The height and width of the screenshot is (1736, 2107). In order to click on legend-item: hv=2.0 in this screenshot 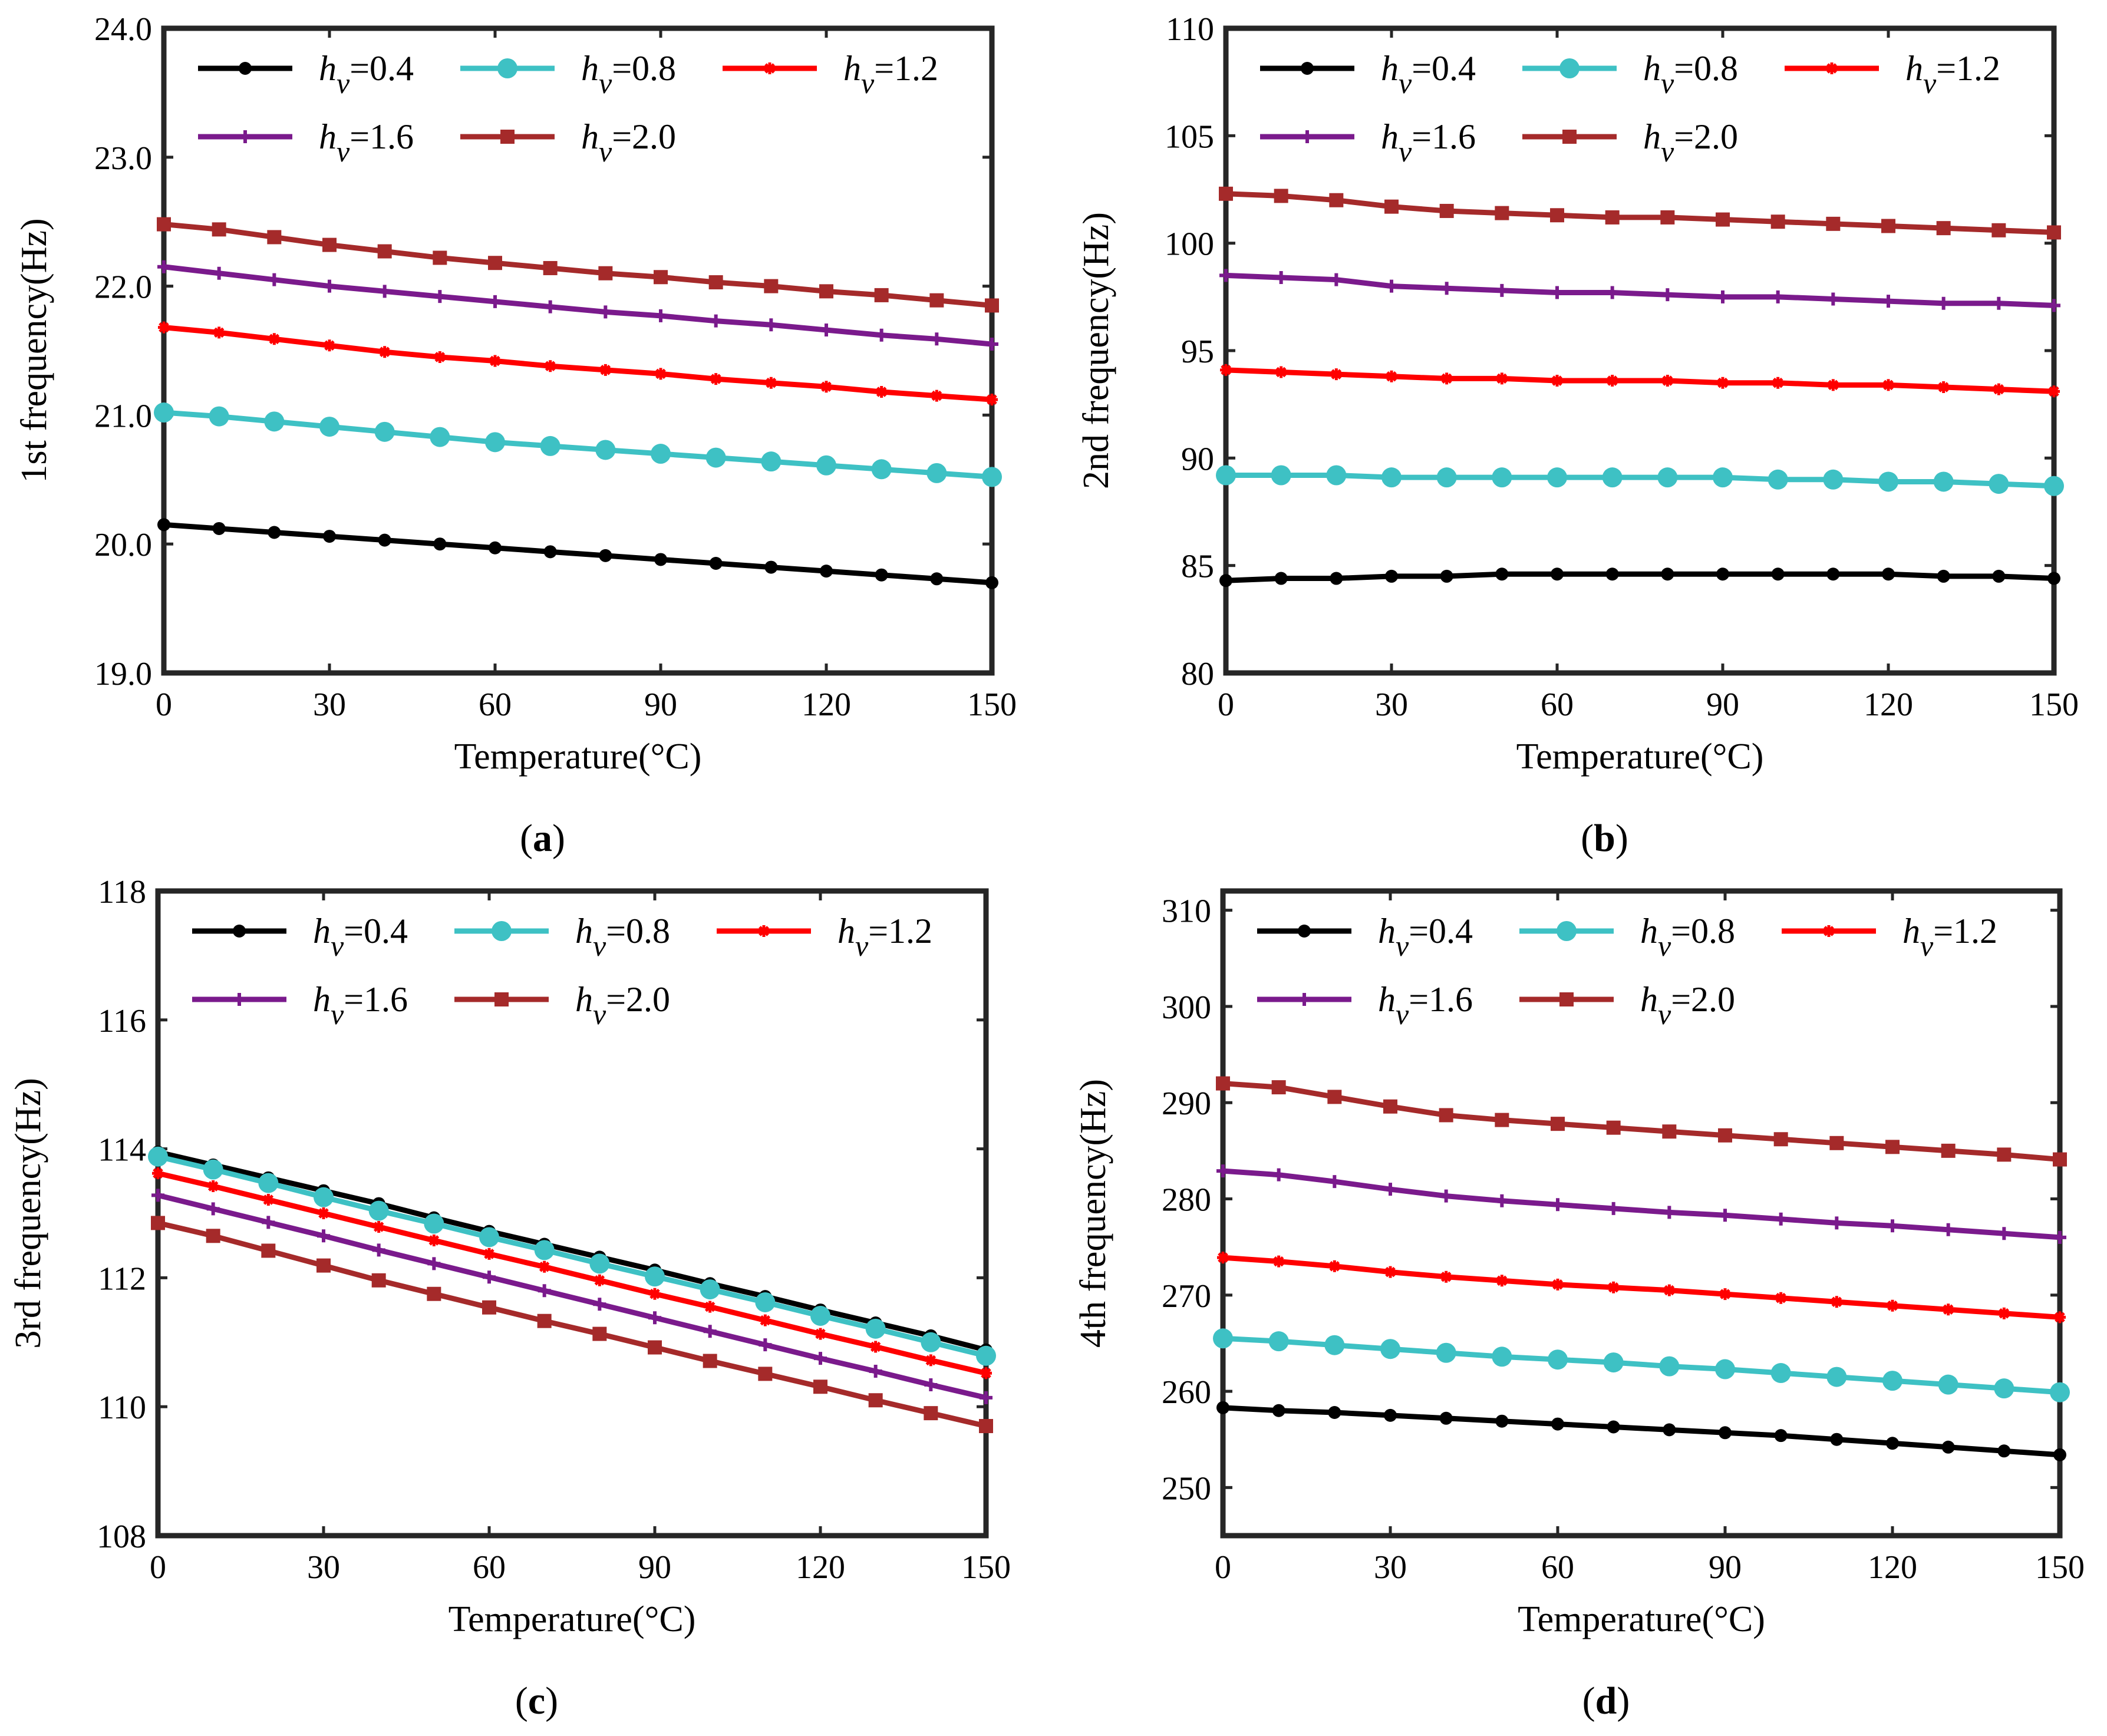, I will do `click(1630, 142)`.